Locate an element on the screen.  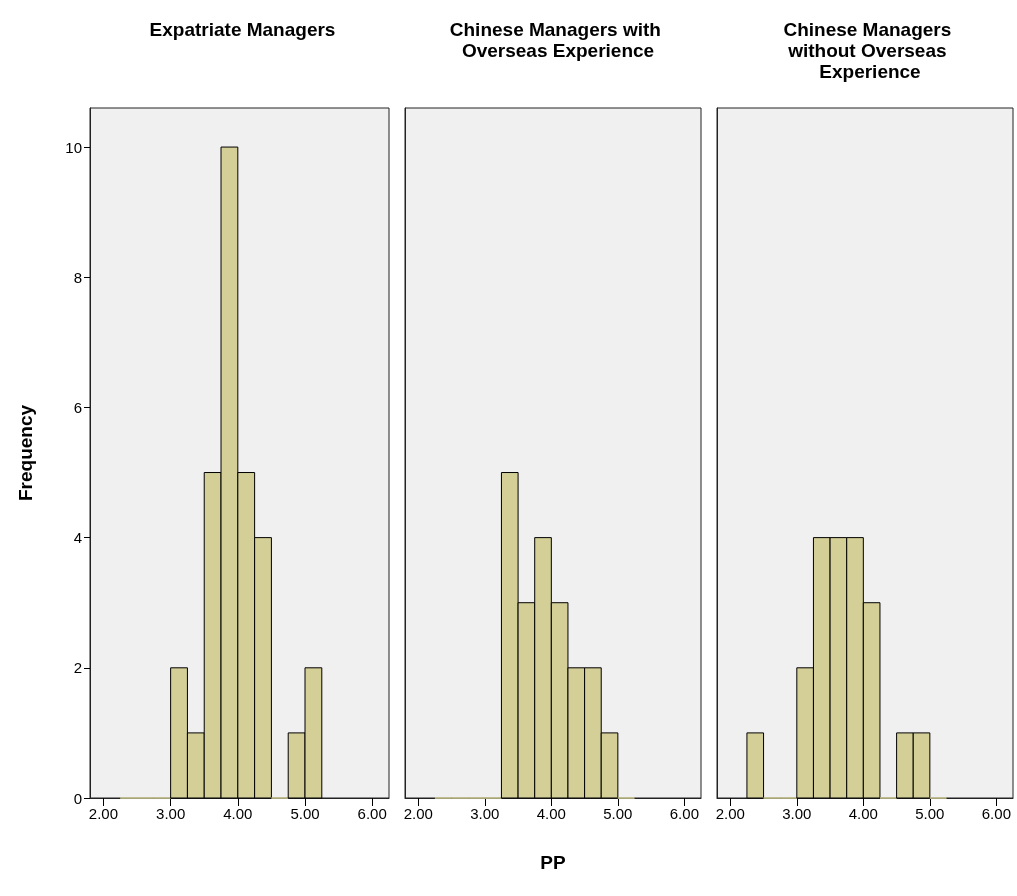
y-tick-label: 6 is located at coordinates (77, 407).